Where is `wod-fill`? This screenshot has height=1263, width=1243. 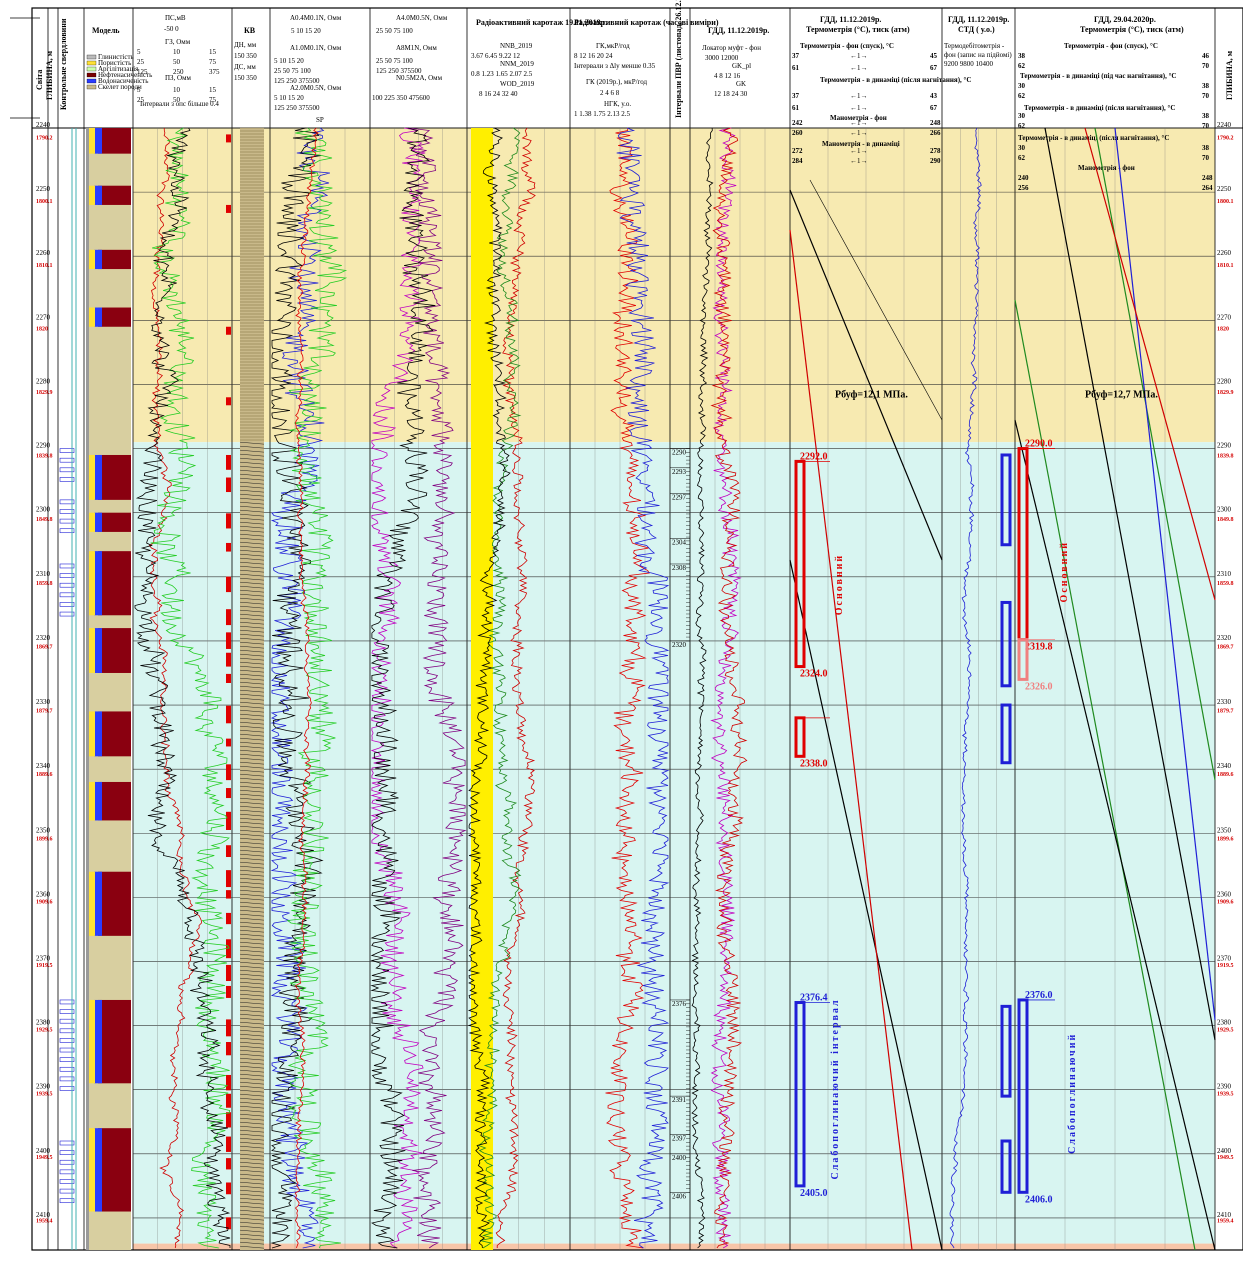 wod-fill is located at coordinates (482, 689).